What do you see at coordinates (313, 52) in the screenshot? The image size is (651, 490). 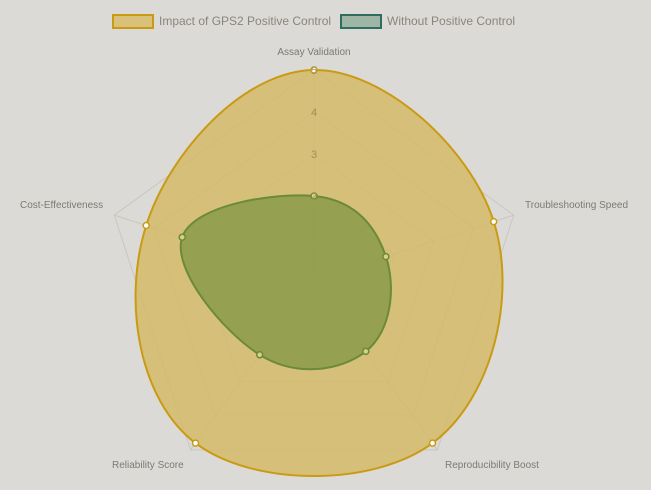 I see `axis-label-1: Assay Validation` at bounding box center [313, 52].